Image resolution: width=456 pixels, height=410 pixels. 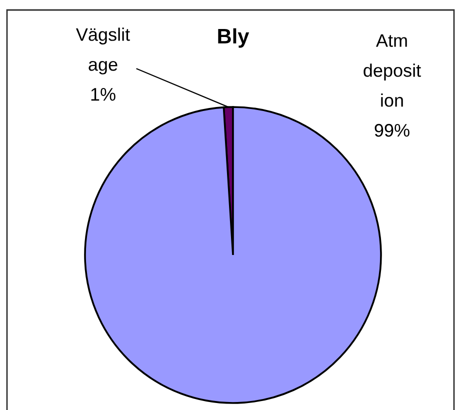 I want to click on data-label: 99%, so click(x=392, y=130).